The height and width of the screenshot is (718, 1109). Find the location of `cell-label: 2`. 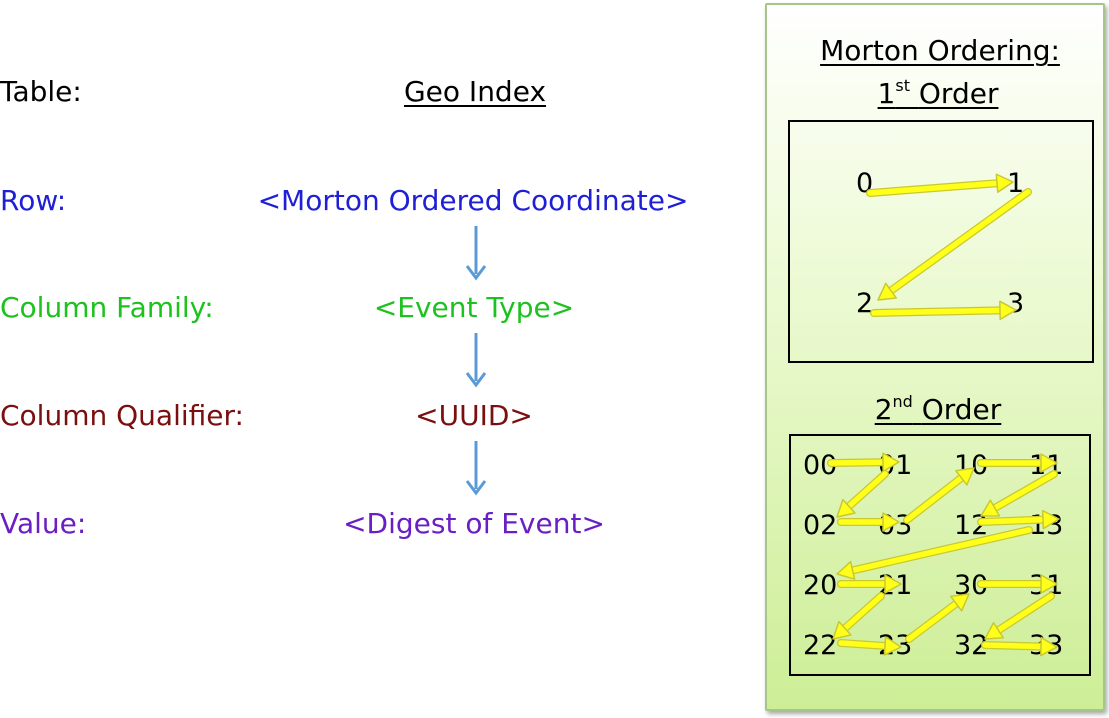

cell-label: 2 is located at coordinates (865, 303).